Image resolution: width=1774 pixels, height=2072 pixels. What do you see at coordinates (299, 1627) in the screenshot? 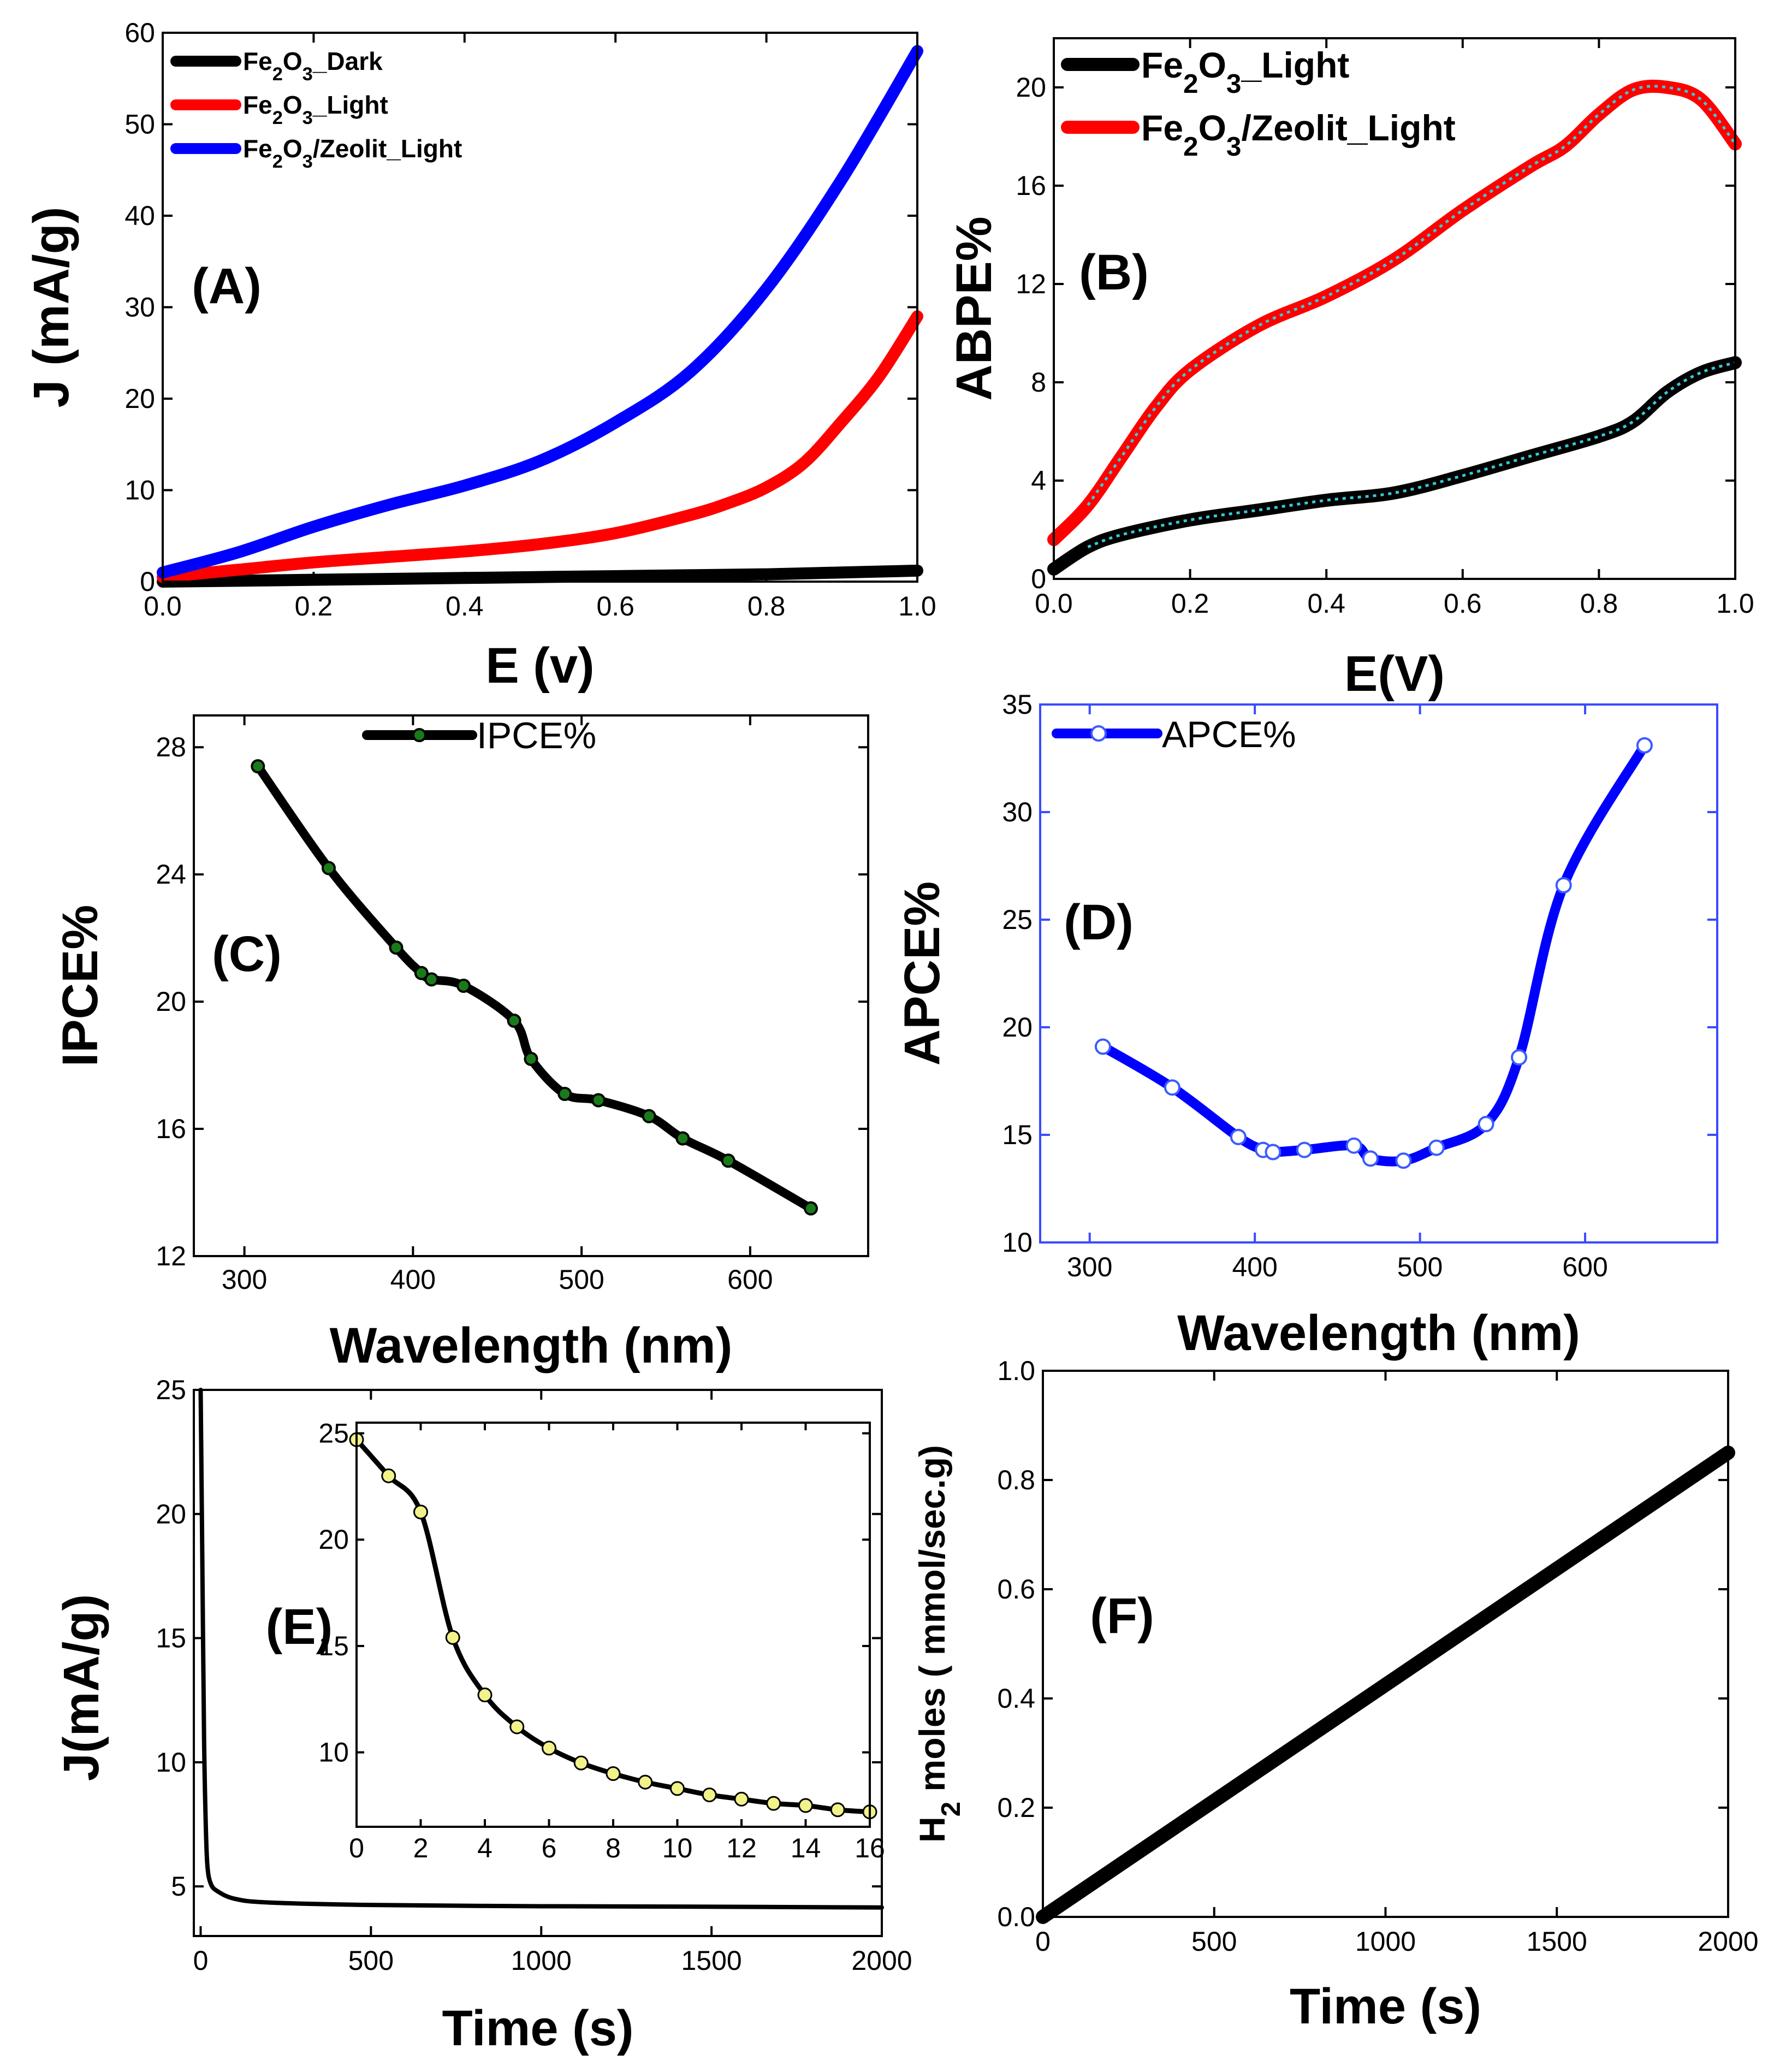
I see `panel-label: (E)` at bounding box center [299, 1627].